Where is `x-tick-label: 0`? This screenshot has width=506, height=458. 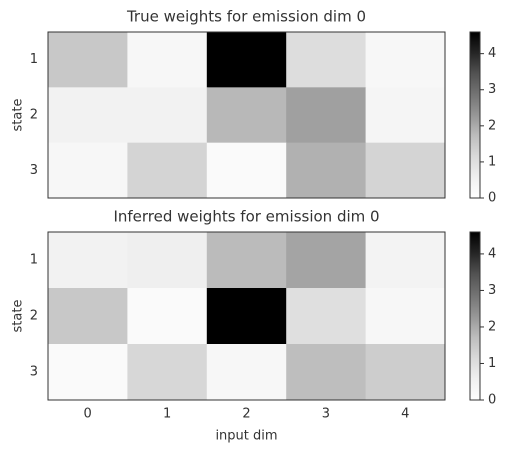 x-tick-label: 0 is located at coordinates (88, 414).